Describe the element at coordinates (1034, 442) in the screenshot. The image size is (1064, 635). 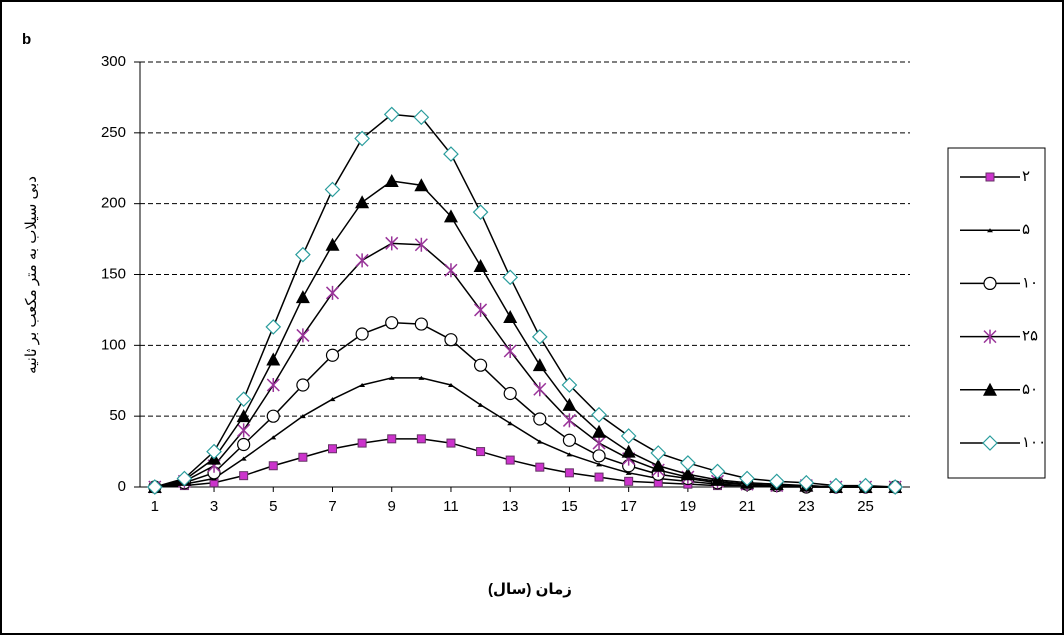
I see `legend-label: ۱۰۰` at that location.